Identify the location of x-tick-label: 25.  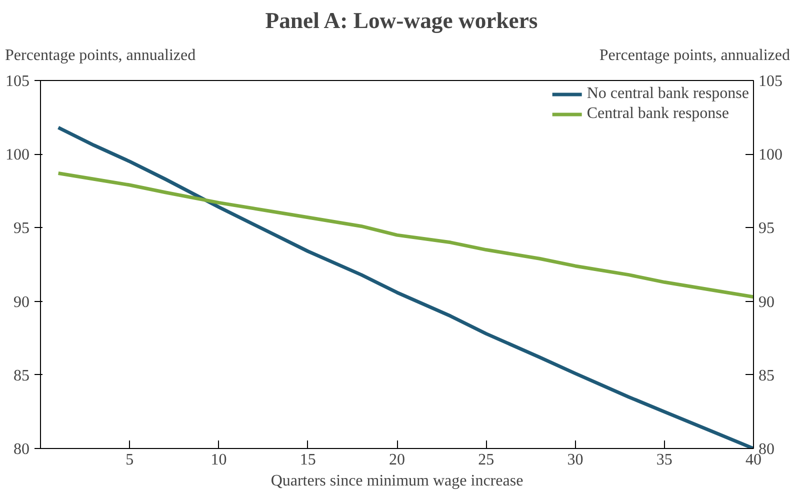
(486, 460).